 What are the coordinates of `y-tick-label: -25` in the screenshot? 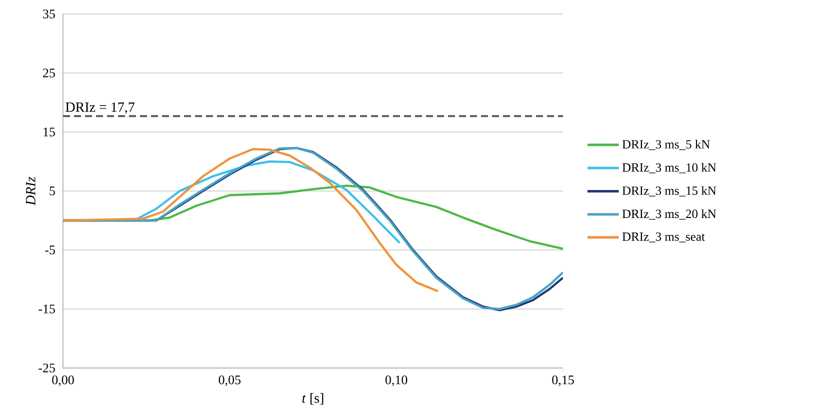 It's located at (46, 368).